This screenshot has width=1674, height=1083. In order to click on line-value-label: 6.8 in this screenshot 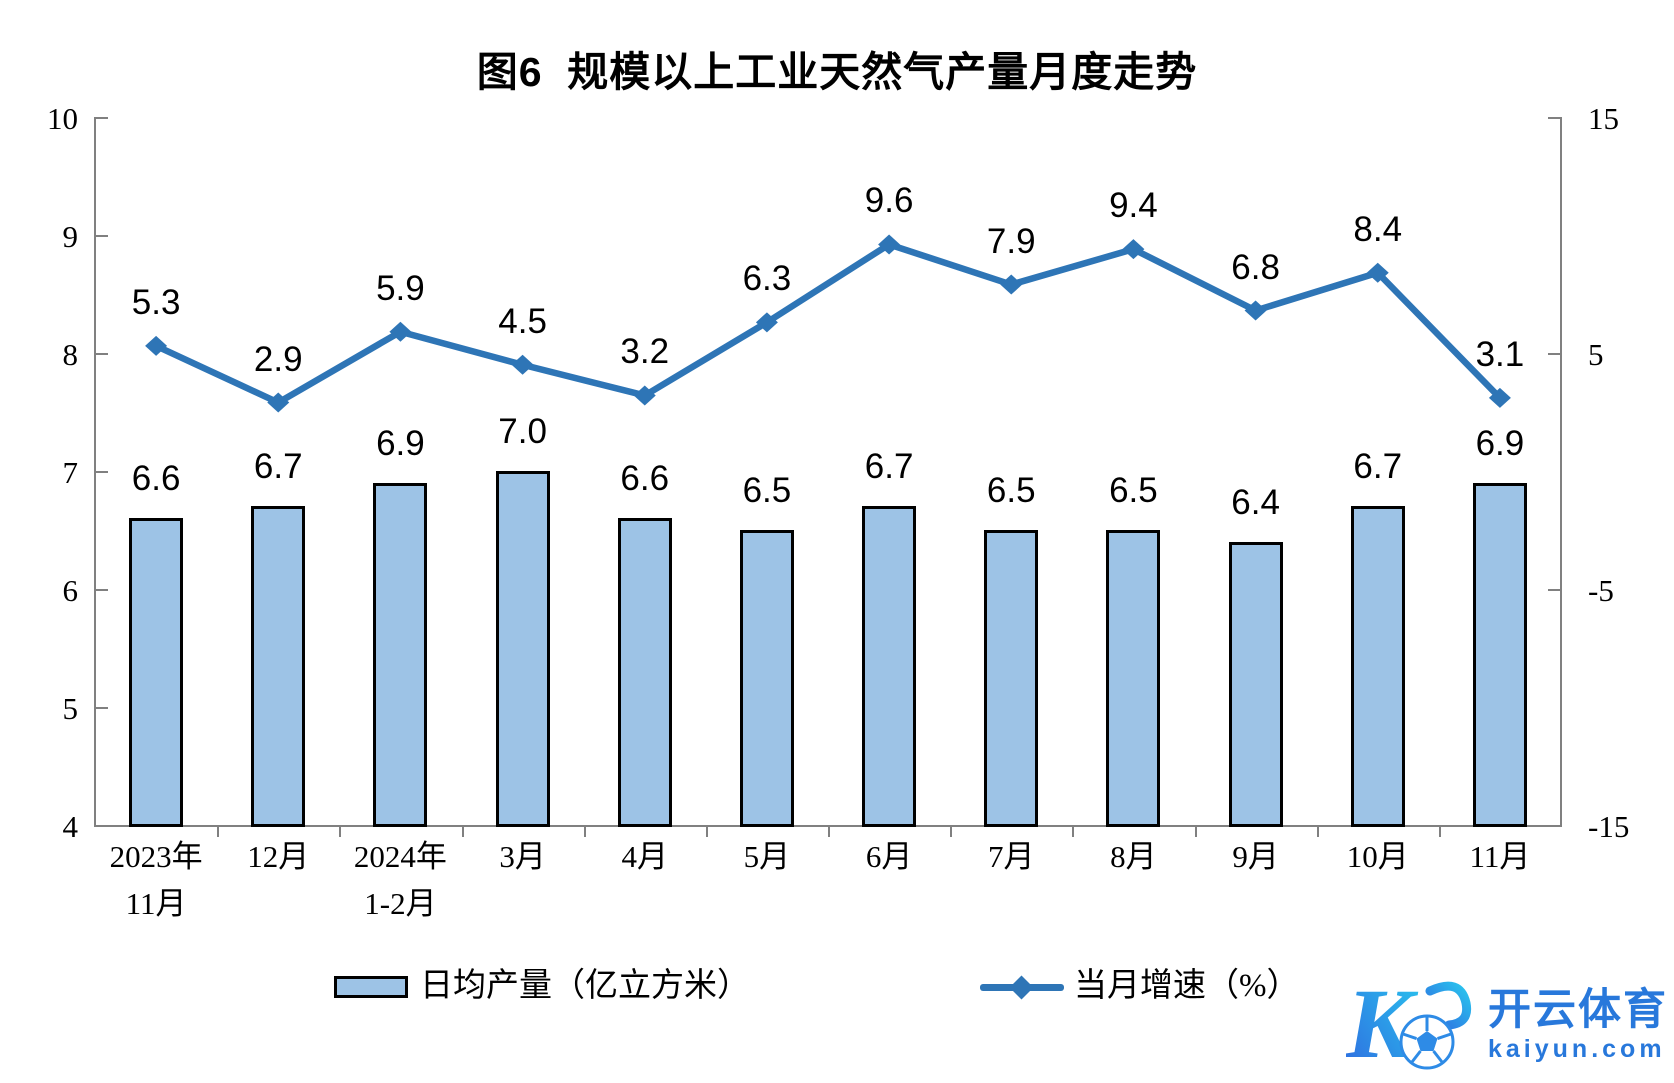, I will do `click(1255, 267)`.